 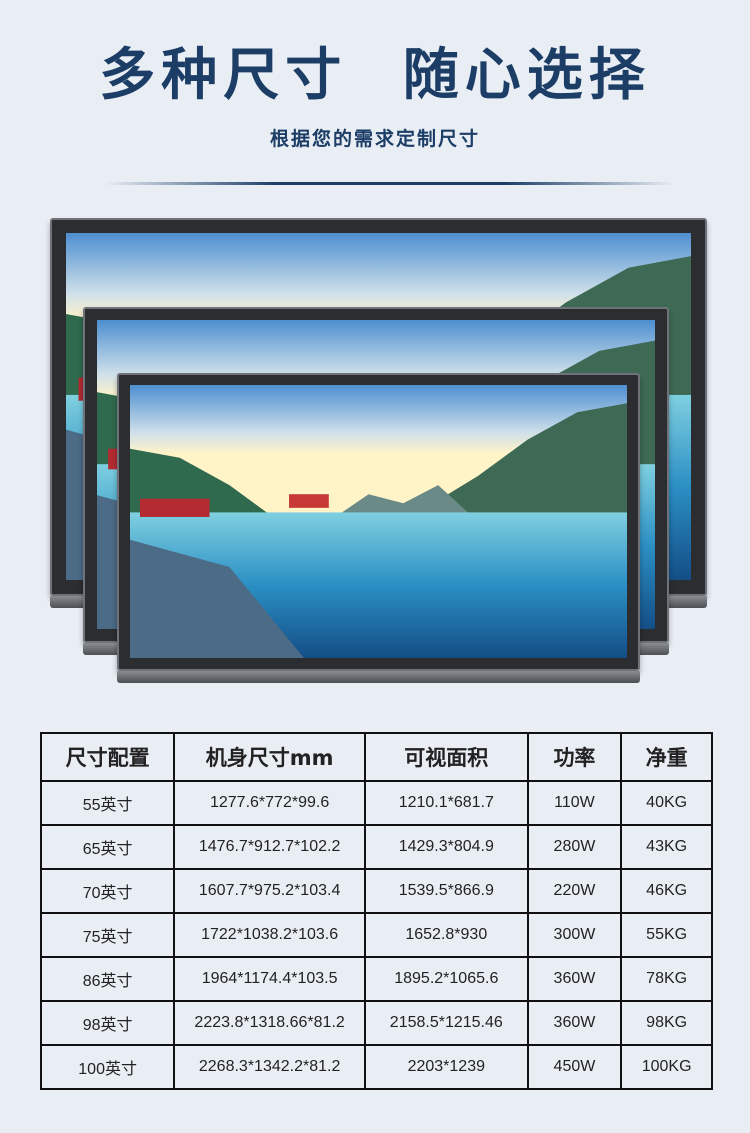 What do you see at coordinates (269, 1023) in the screenshot?
I see `table-cell: 2223.8*1318.66*81.2` at bounding box center [269, 1023].